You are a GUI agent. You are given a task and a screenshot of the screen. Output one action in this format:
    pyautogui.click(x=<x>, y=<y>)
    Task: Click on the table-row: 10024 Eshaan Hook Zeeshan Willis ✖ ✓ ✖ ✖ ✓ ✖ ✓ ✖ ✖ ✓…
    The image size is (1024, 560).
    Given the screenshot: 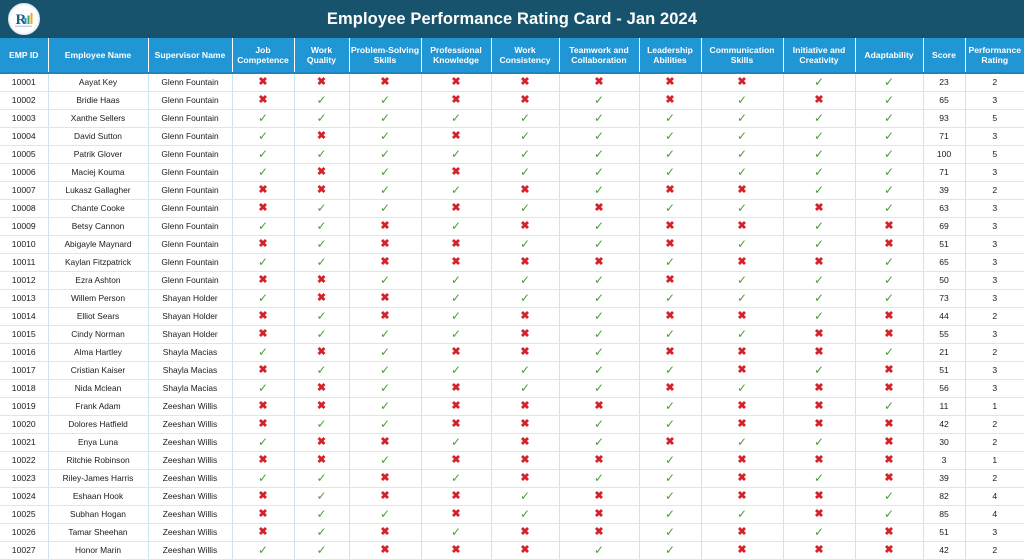 What is the action you would take?
    pyautogui.click(x=512, y=496)
    